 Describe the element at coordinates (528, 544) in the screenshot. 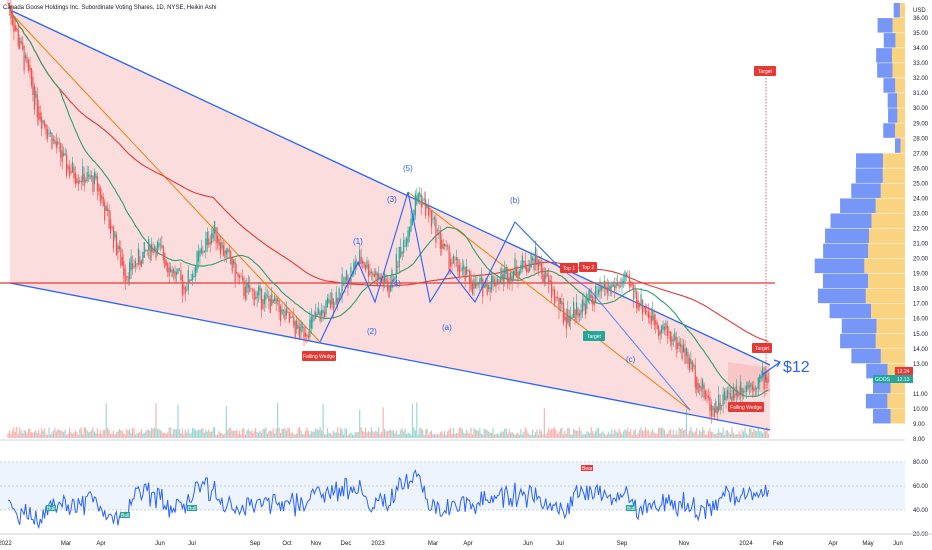

I see `time-tick: Jun` at that location.